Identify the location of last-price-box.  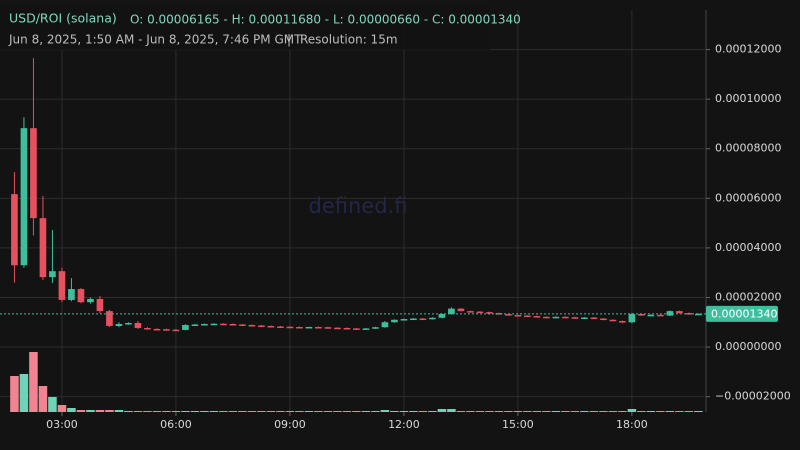
(742, 313).